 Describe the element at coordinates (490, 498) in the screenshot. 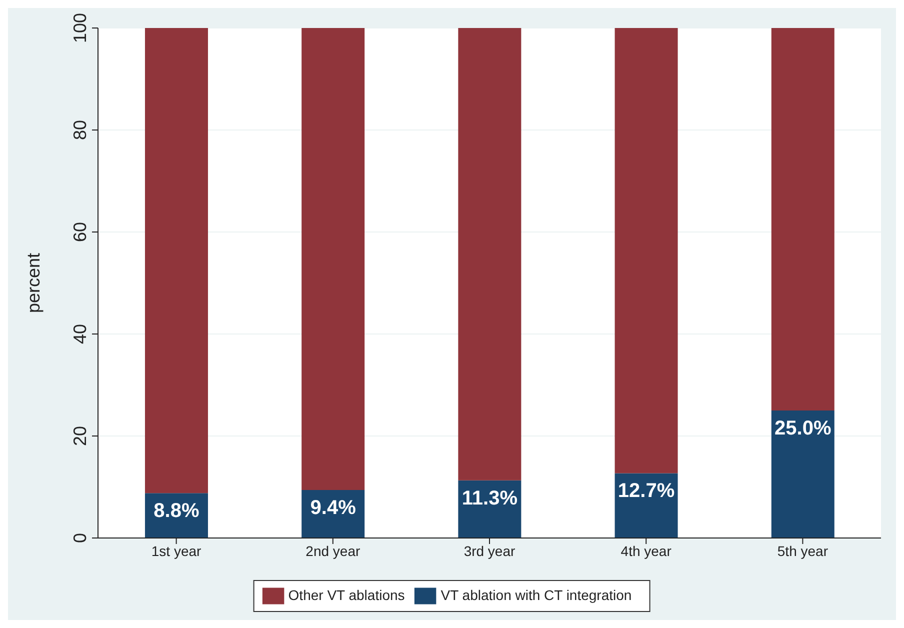

I see `data-label: 11.3%` at that location.